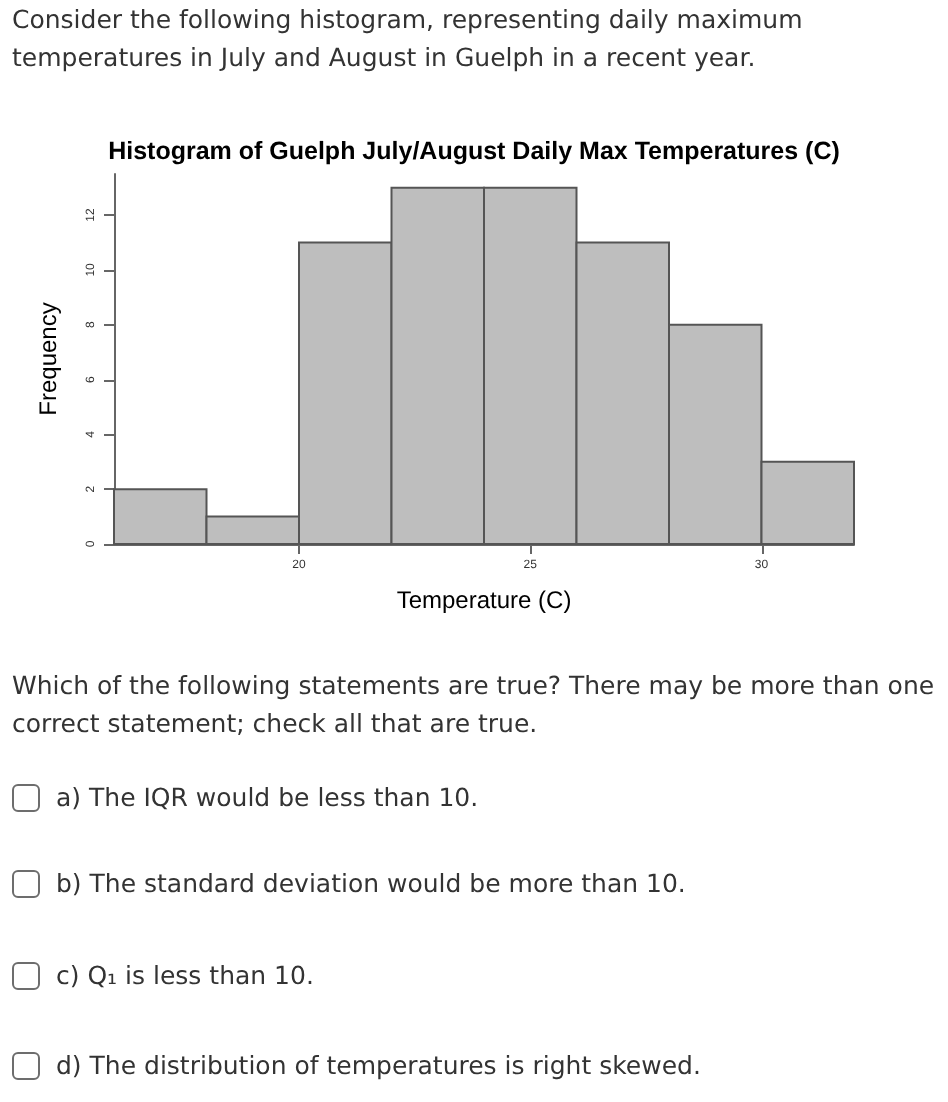 This screenshot has width=948, height=1102. I want to click on text: Which of the following statements are true? There may be more than one correct statement; check all that are true., so click(474, 705).